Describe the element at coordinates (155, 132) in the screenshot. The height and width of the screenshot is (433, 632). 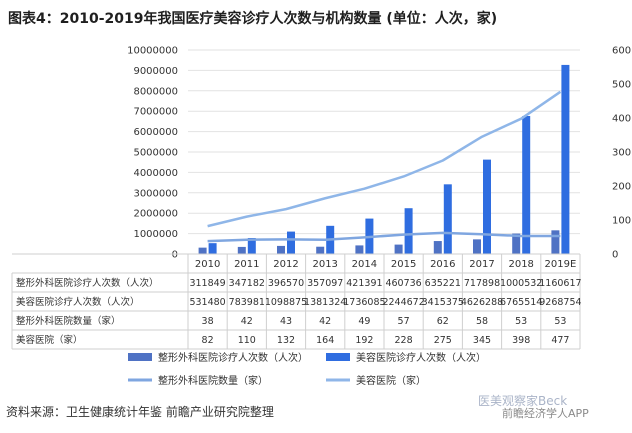
I see `left-axis-tick-label: 6000000` at that location.